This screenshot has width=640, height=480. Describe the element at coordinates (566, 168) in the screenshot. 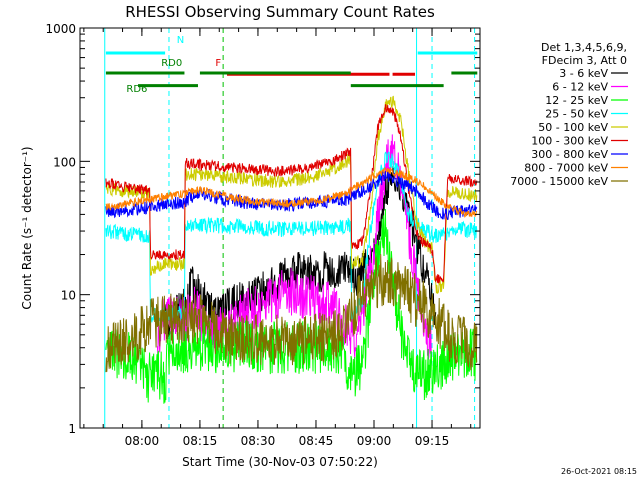

I see `legend-label-7: 800 - 7000 keV` at that location.